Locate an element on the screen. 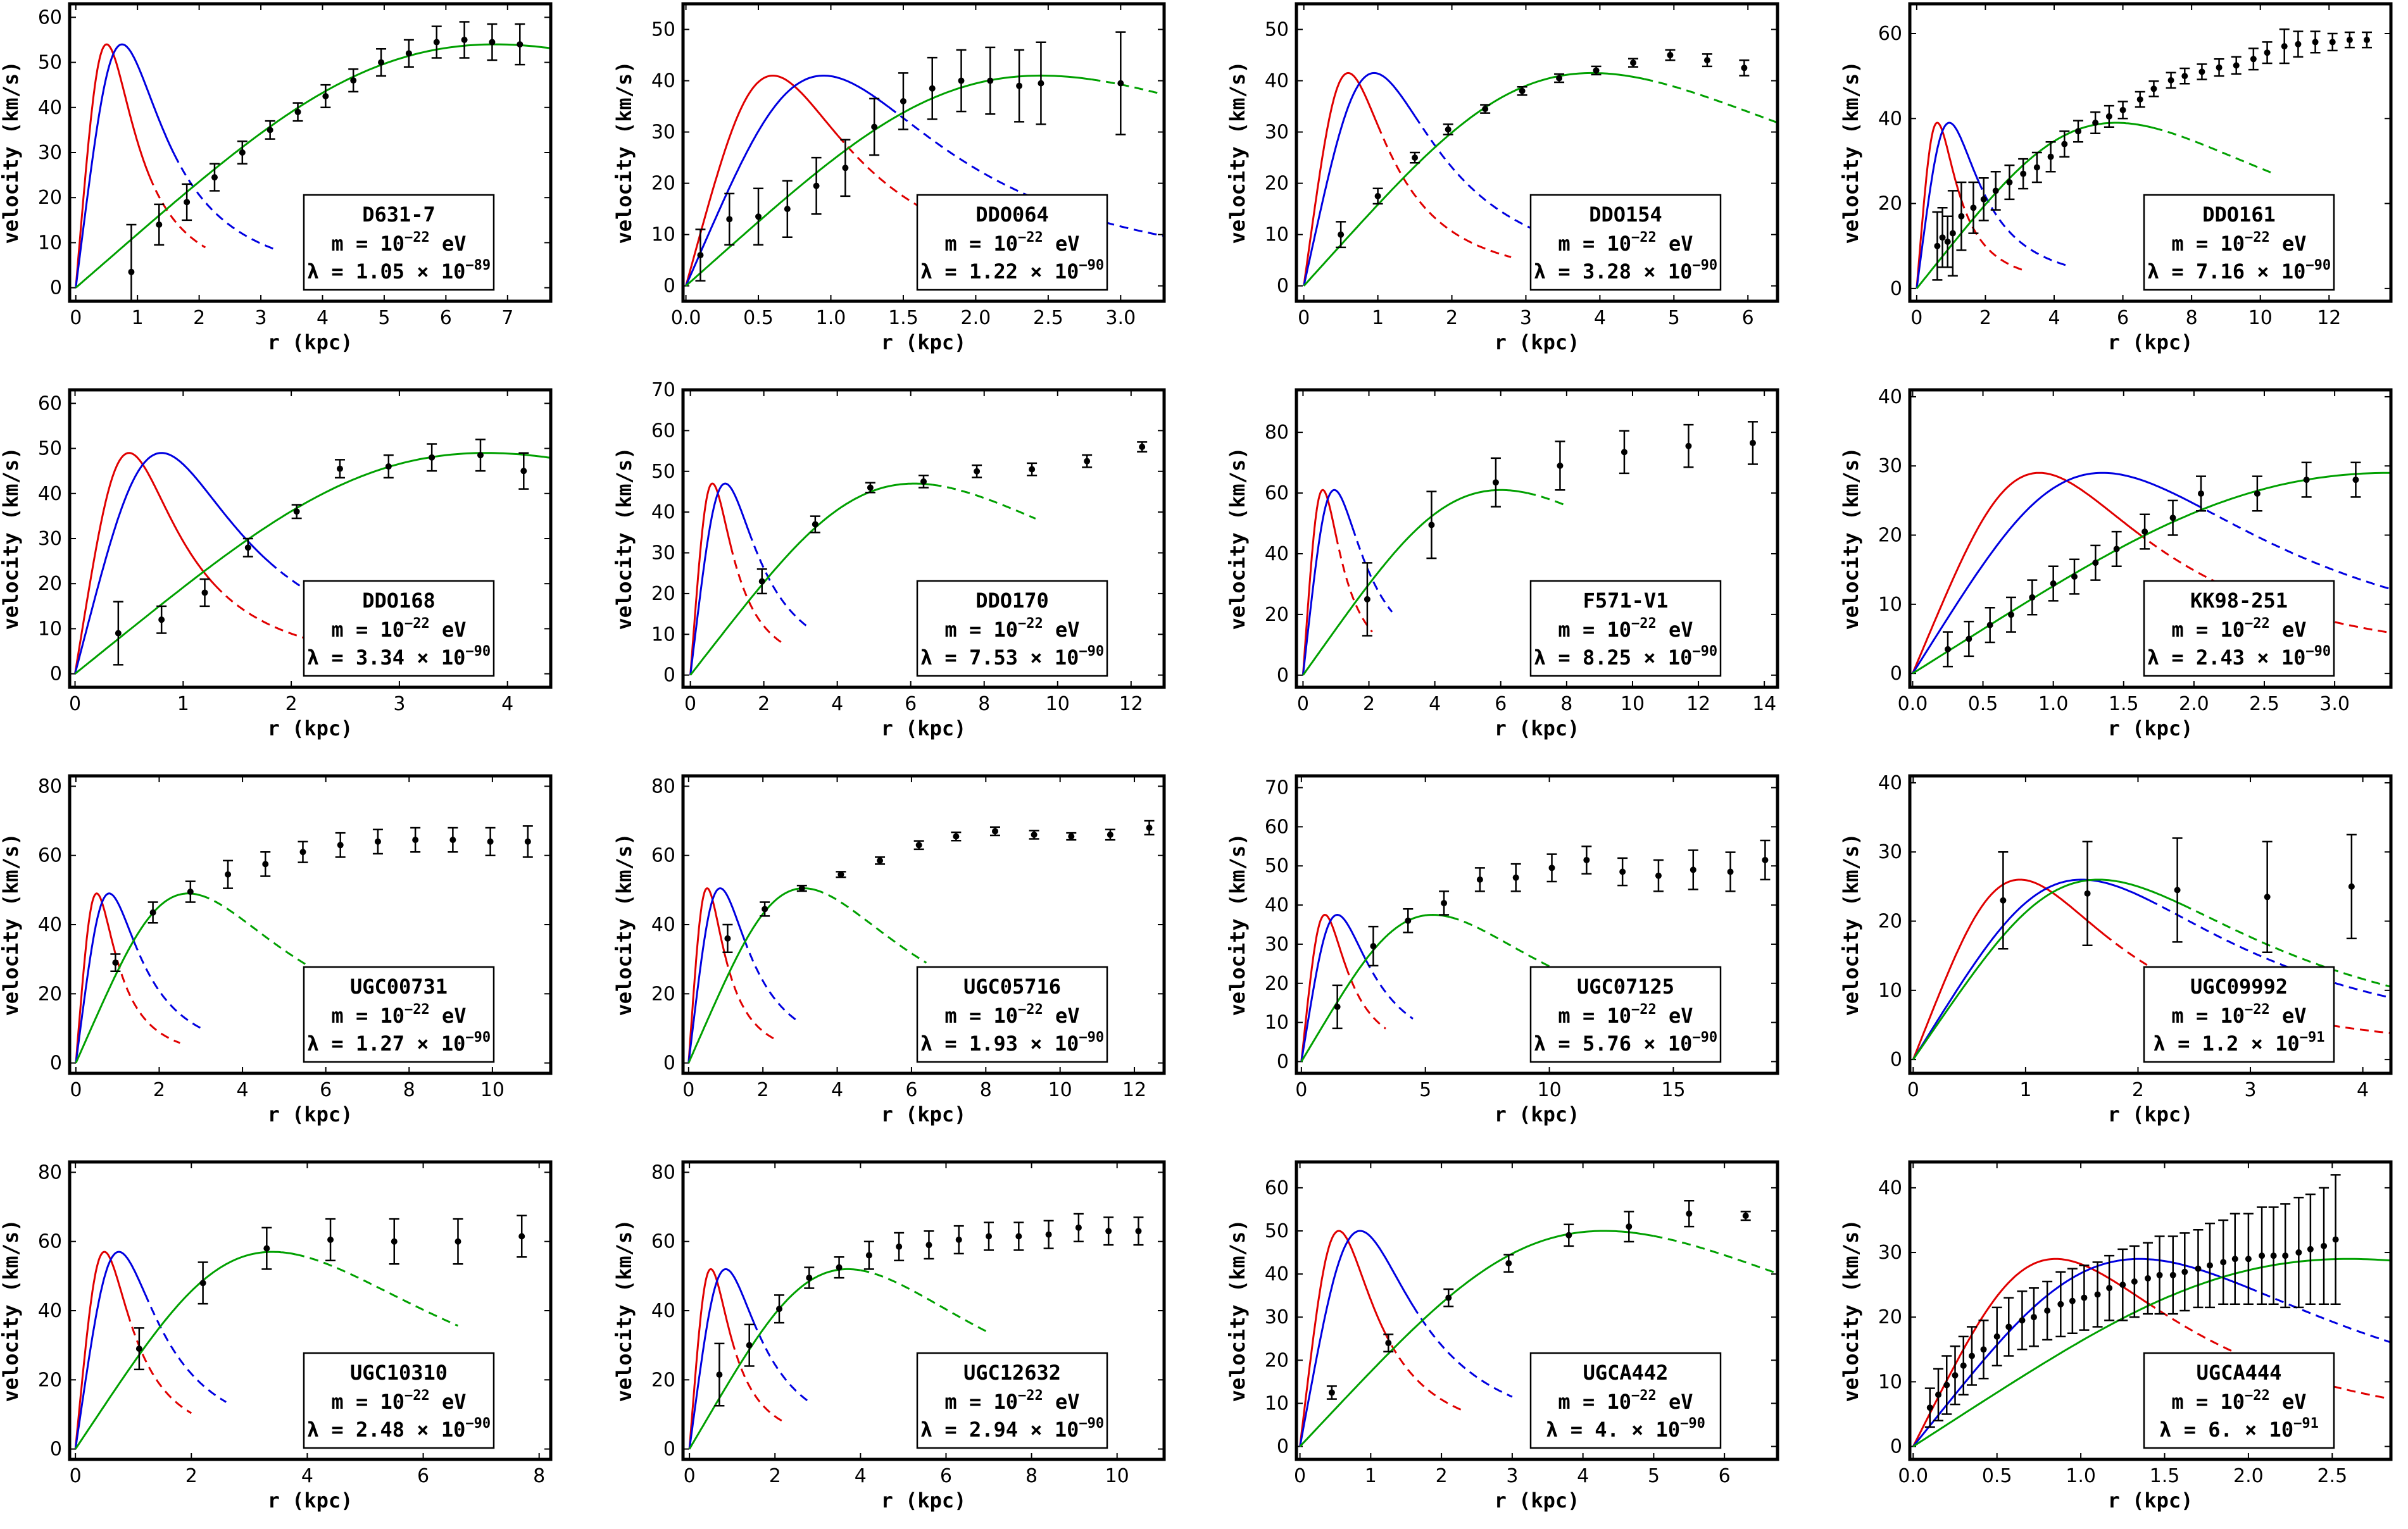 The height and width of the screenshot is (1529, 2408). red-curve-dashed is located at coordinates (177, 213).